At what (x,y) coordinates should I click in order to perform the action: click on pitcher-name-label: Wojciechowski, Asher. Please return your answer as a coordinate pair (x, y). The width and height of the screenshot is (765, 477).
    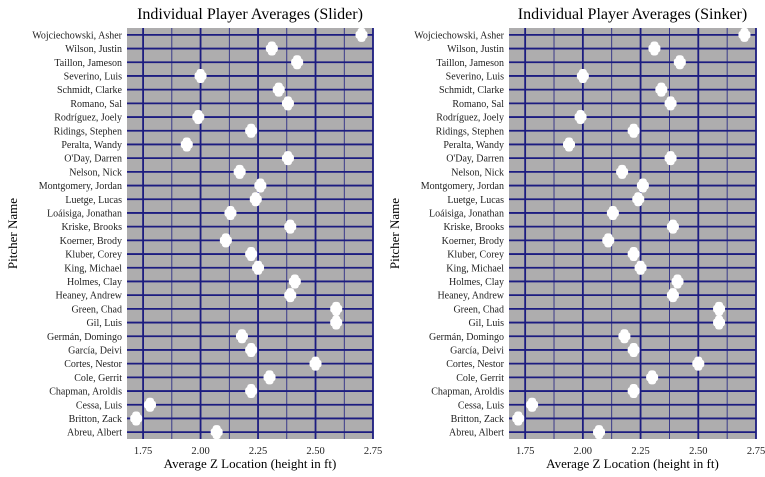
    Looking at the image, I should click on (77, 35).